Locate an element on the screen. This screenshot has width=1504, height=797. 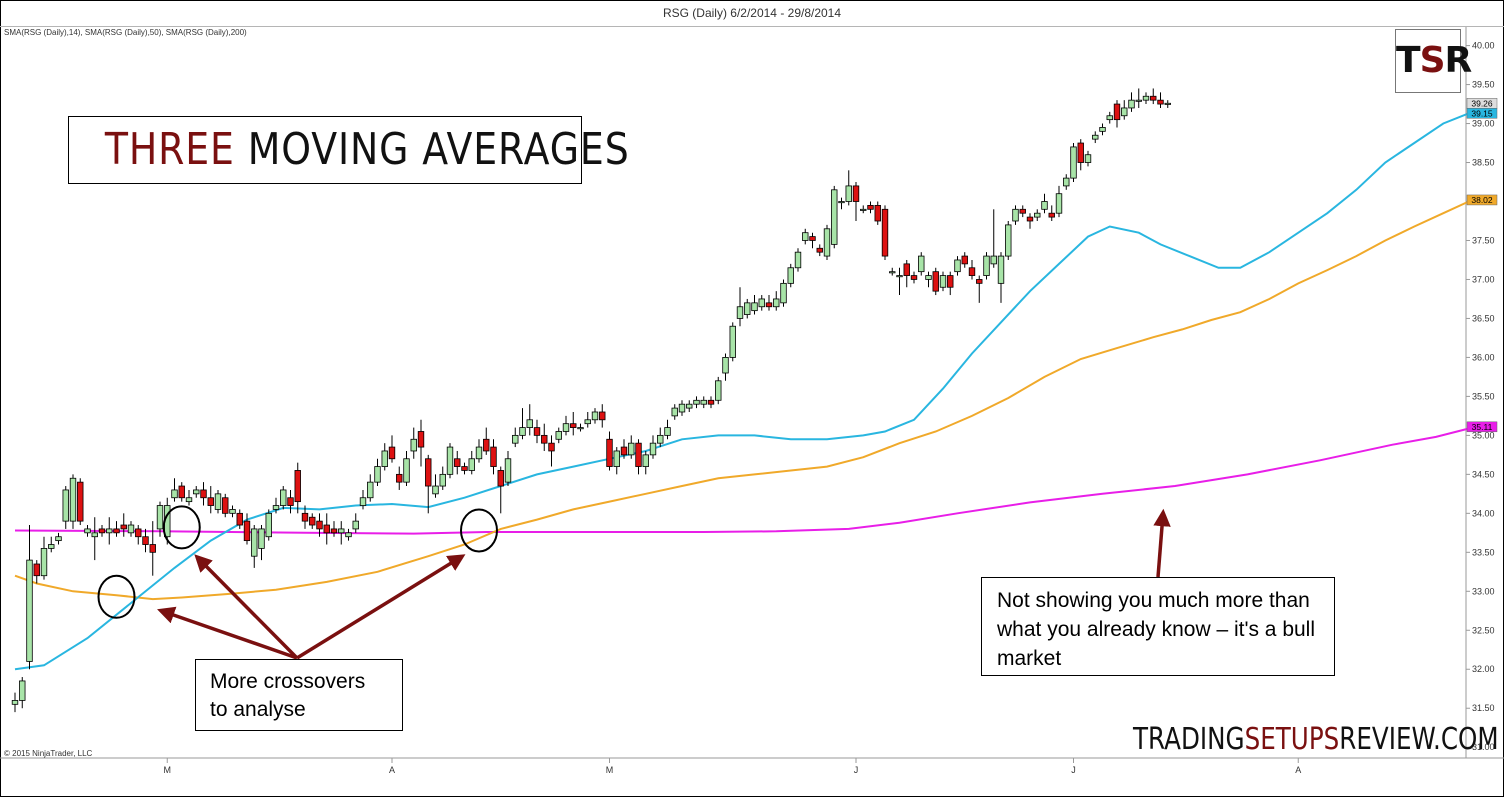
brand-watermark: TRADINGSETUPSREVIEW.COM is located at coordinates (1316, 740).